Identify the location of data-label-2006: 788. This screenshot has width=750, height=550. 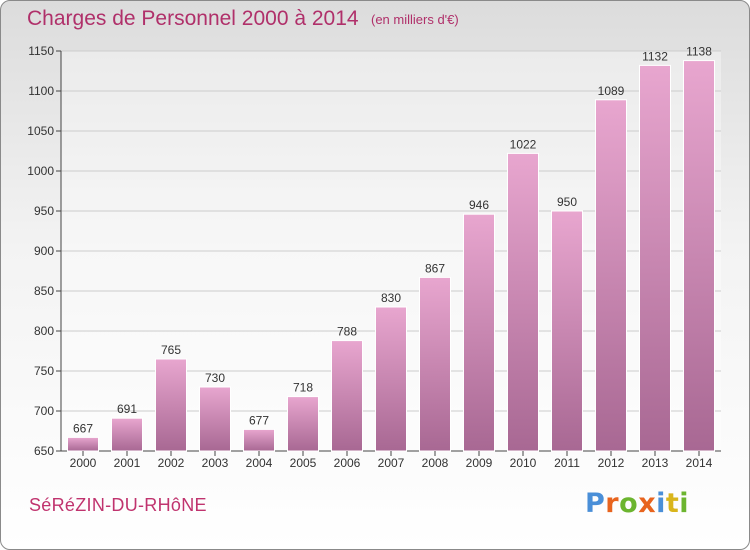
(347, 332).